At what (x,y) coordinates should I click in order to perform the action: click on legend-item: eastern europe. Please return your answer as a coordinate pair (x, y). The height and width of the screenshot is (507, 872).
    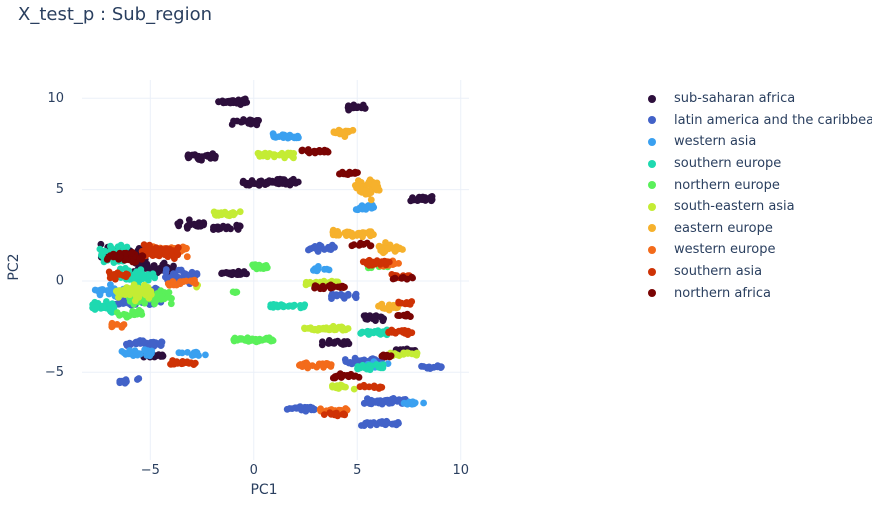
    Looking at the image, I should click on (758, 229).